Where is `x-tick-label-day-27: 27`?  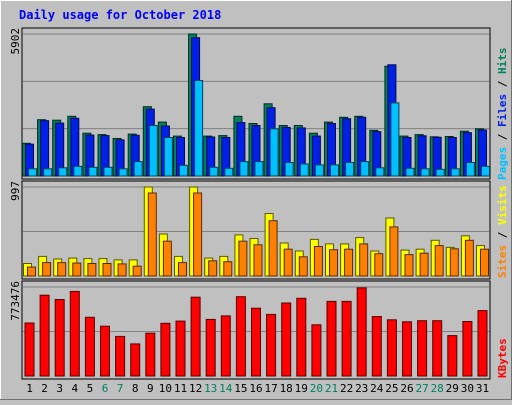
x-tick-label-day-27: 27 is located at coordinates (421, 388).